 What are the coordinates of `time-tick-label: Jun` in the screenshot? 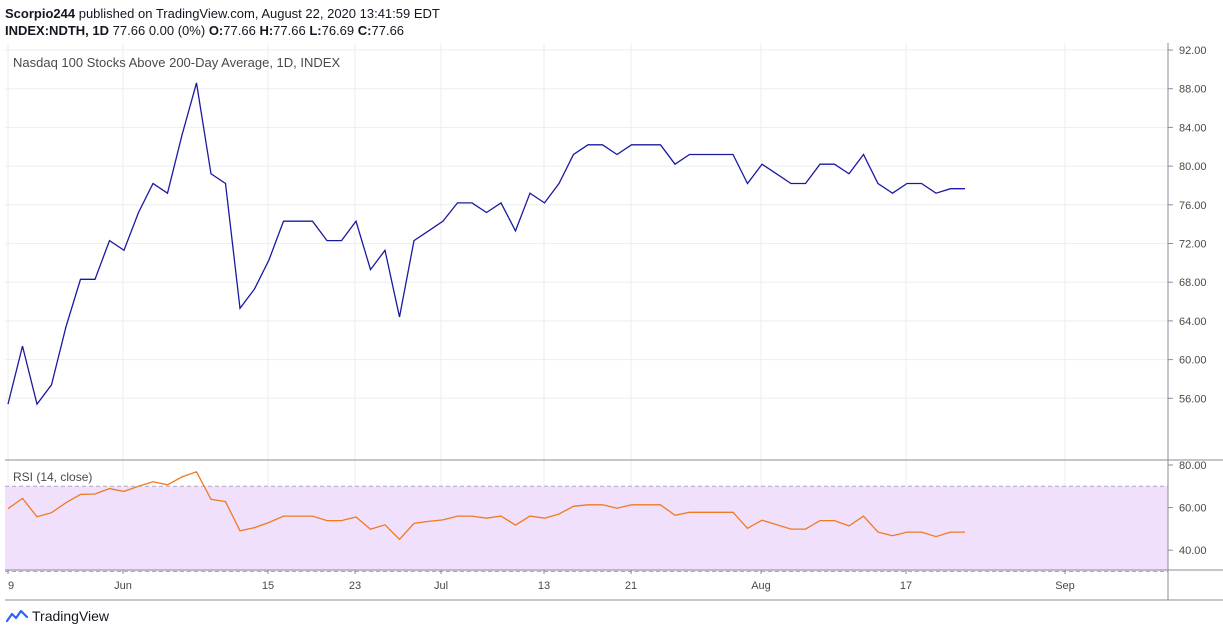 It's located at (123, 586).